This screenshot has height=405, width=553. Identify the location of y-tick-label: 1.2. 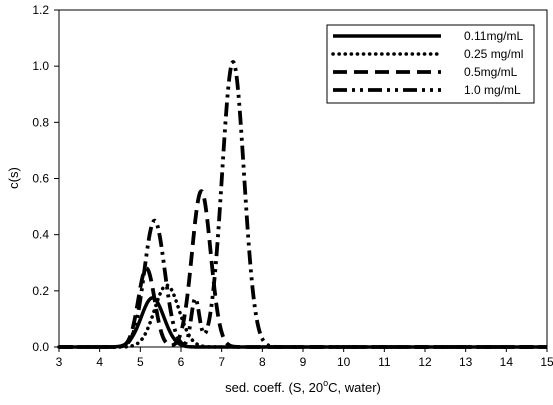
(40, 10).